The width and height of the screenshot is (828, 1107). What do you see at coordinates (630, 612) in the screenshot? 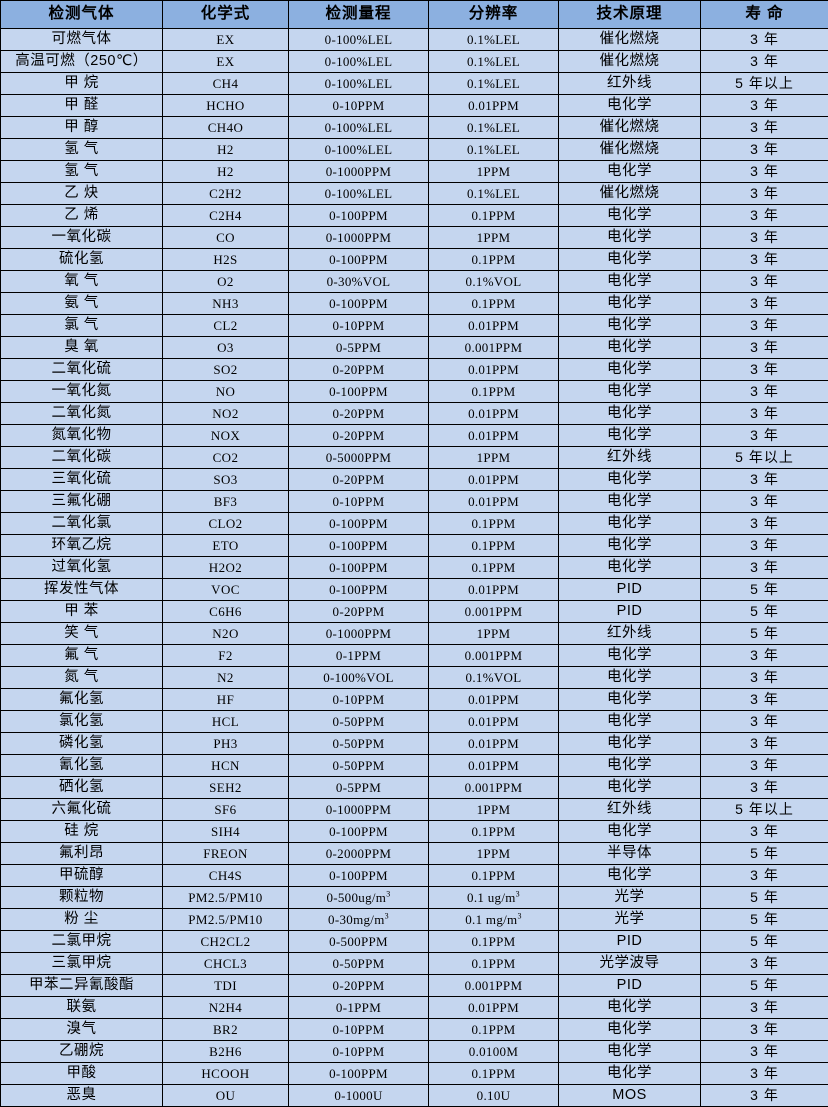
I see `cell-tech: PID` at bounding box center [630, 612].